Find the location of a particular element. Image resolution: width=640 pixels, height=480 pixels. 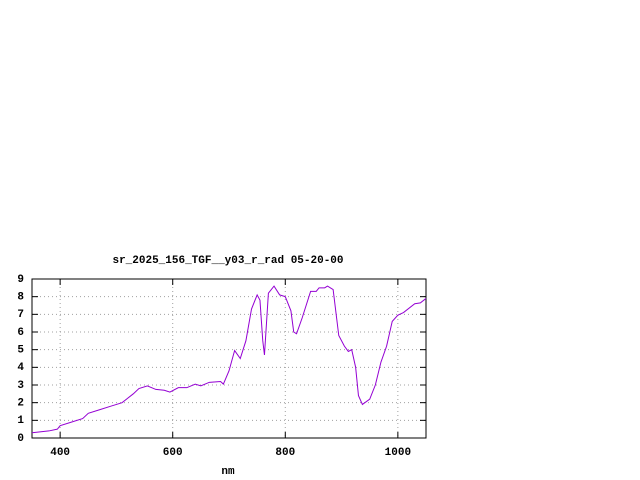

chart-title: sr_2025_156_TGF__y03_r_rad 05-20-00 is located at coordinates (227, 261).